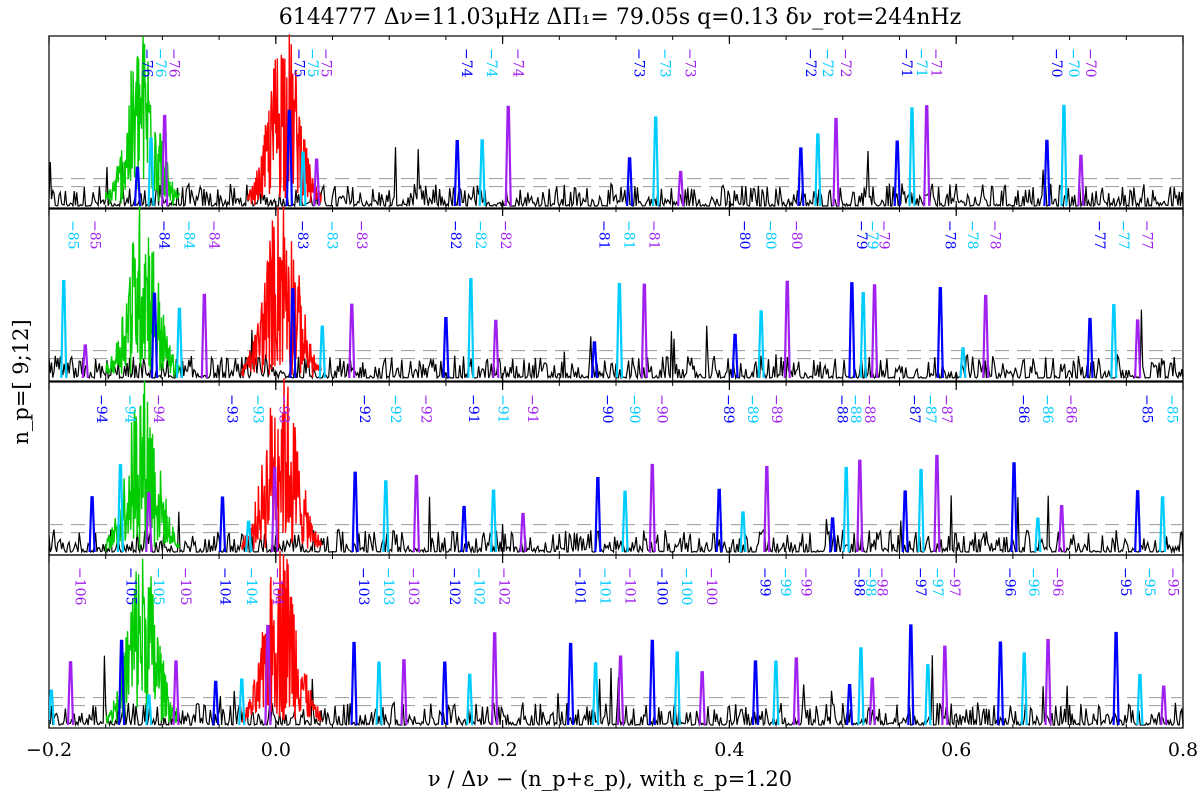 This screenshot has height=802, width=1200. I want to click on mode-label: −99, so click(765, 582).